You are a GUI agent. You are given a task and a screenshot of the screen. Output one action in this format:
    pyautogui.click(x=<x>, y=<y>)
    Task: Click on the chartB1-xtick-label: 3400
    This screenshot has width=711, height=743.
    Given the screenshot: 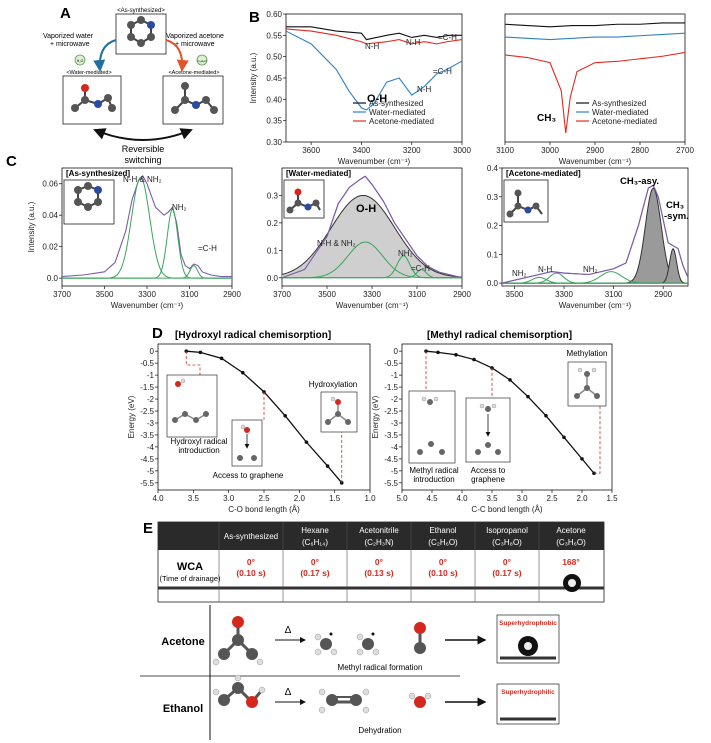 What is the action you would take?
    pyautogui.click(x=362, y=150)
    